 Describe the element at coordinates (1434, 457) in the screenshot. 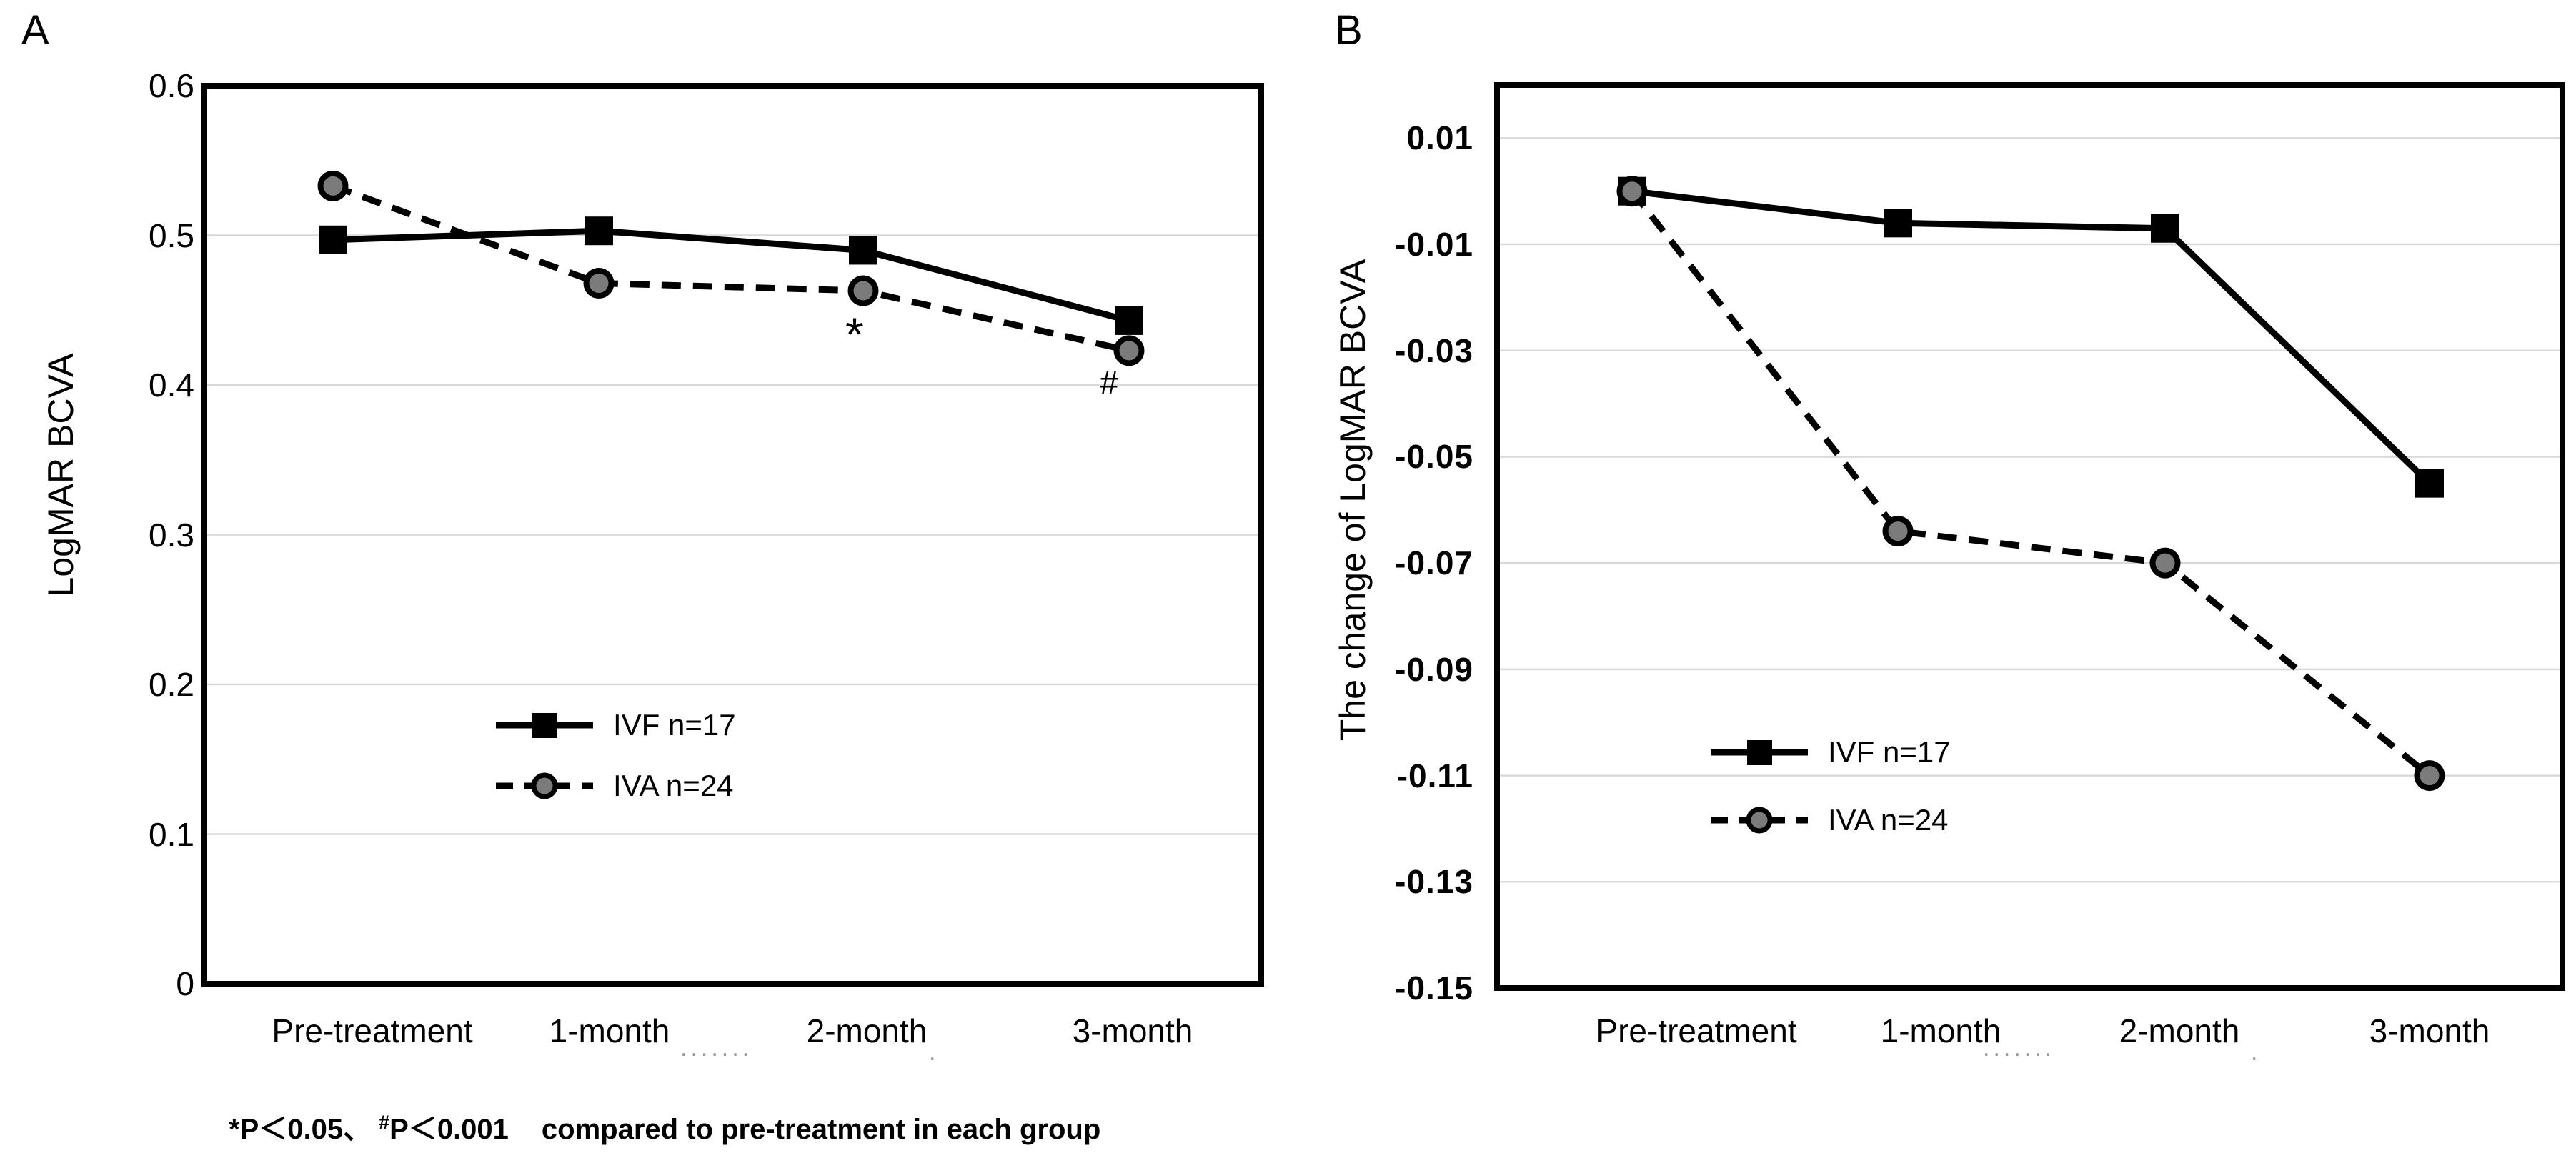

I see `y-tick-label: -0.05` at that location.